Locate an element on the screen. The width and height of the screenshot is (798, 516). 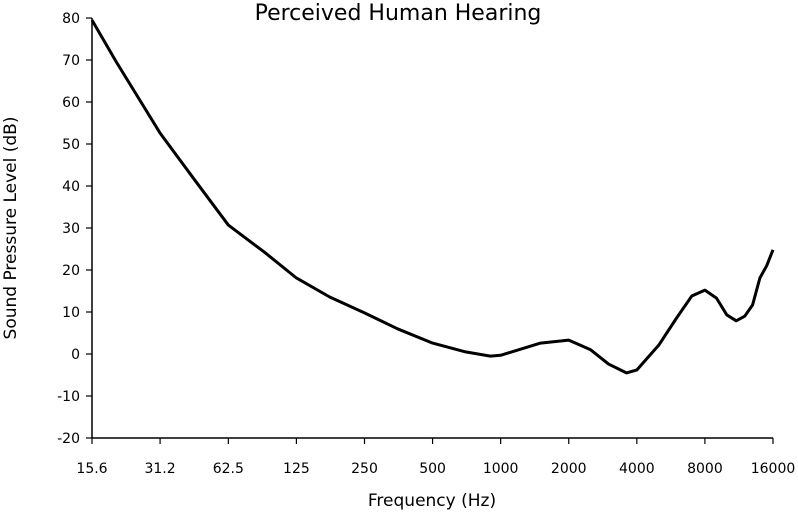
x-tick-label: 250 is located at coordinates (364, 469).